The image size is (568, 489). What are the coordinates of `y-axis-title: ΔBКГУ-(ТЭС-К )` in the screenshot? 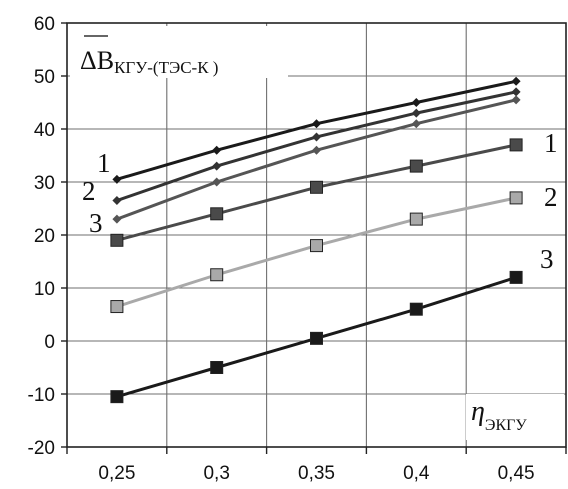 It's located at (149, 61).